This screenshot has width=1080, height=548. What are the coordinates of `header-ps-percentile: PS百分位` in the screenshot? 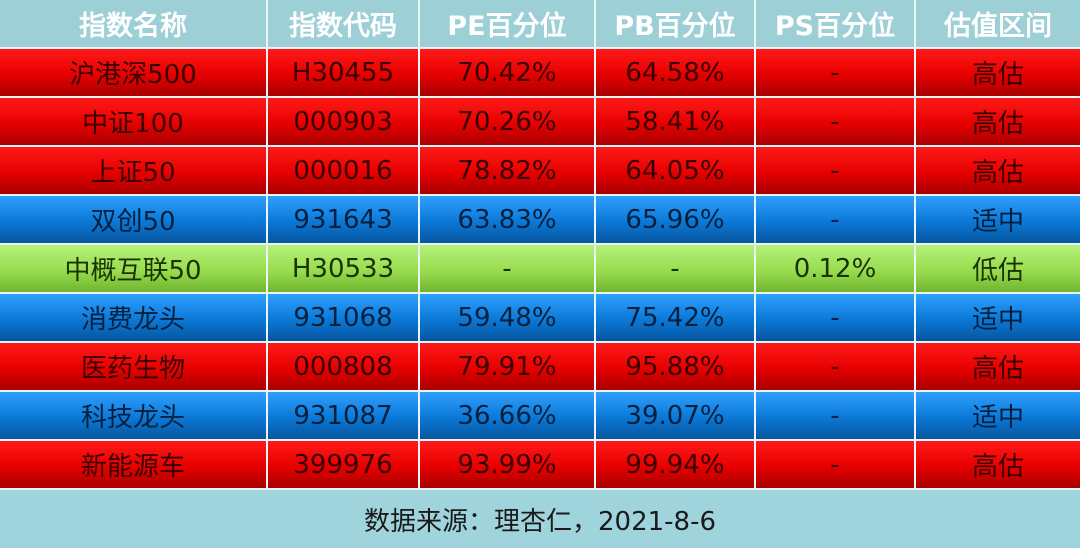 It's located at (836, 24).